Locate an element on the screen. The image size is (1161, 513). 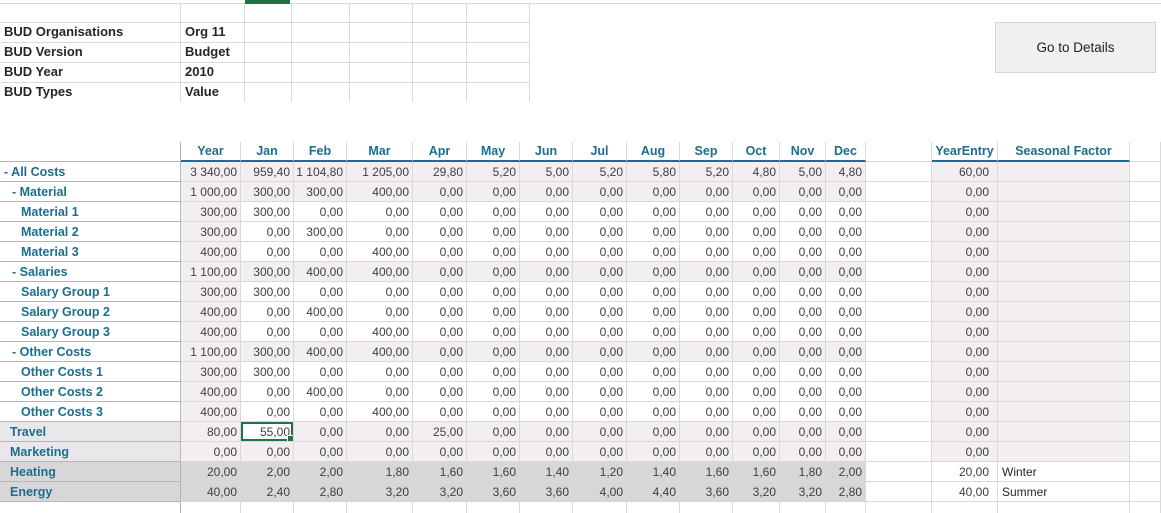
cell-month: 1,40 is located at coordinates (653, 472).